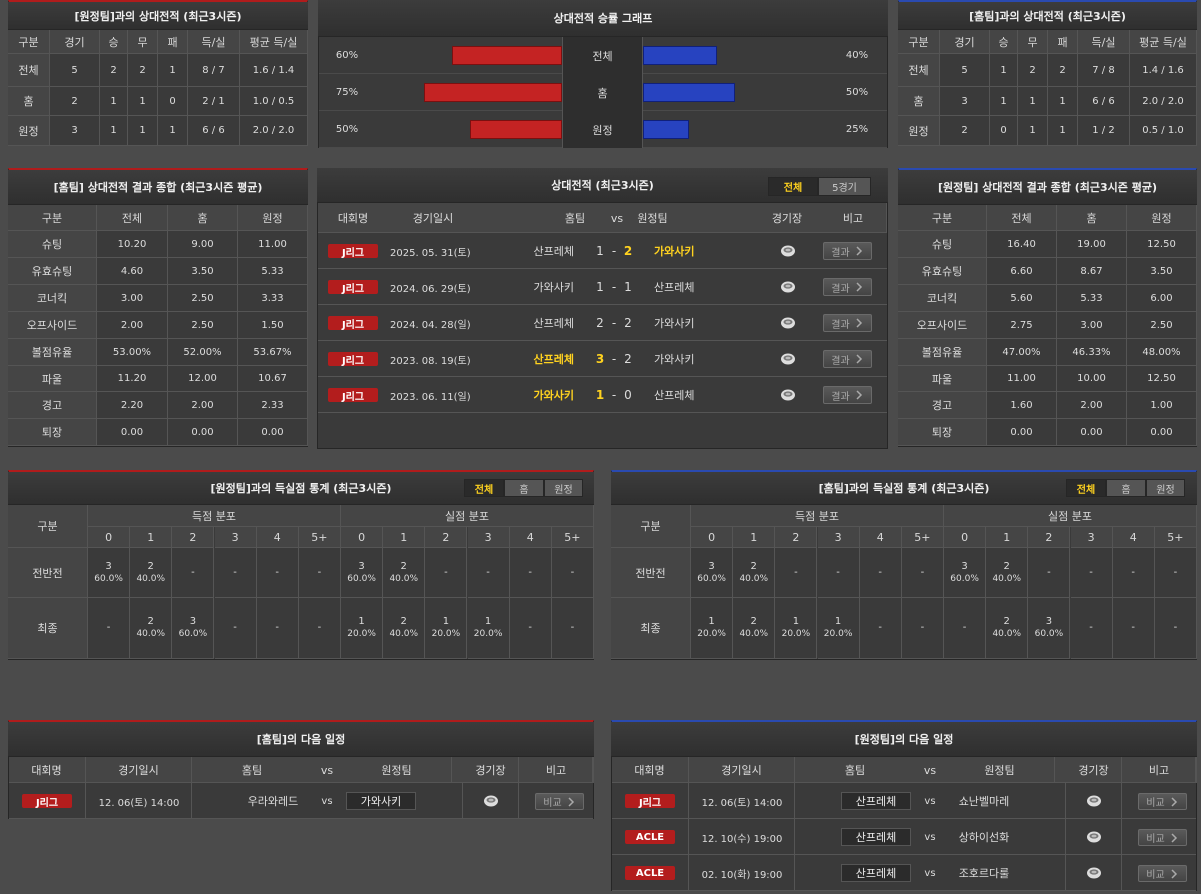  I want to click on cell: 2.50, so click(203, 325).